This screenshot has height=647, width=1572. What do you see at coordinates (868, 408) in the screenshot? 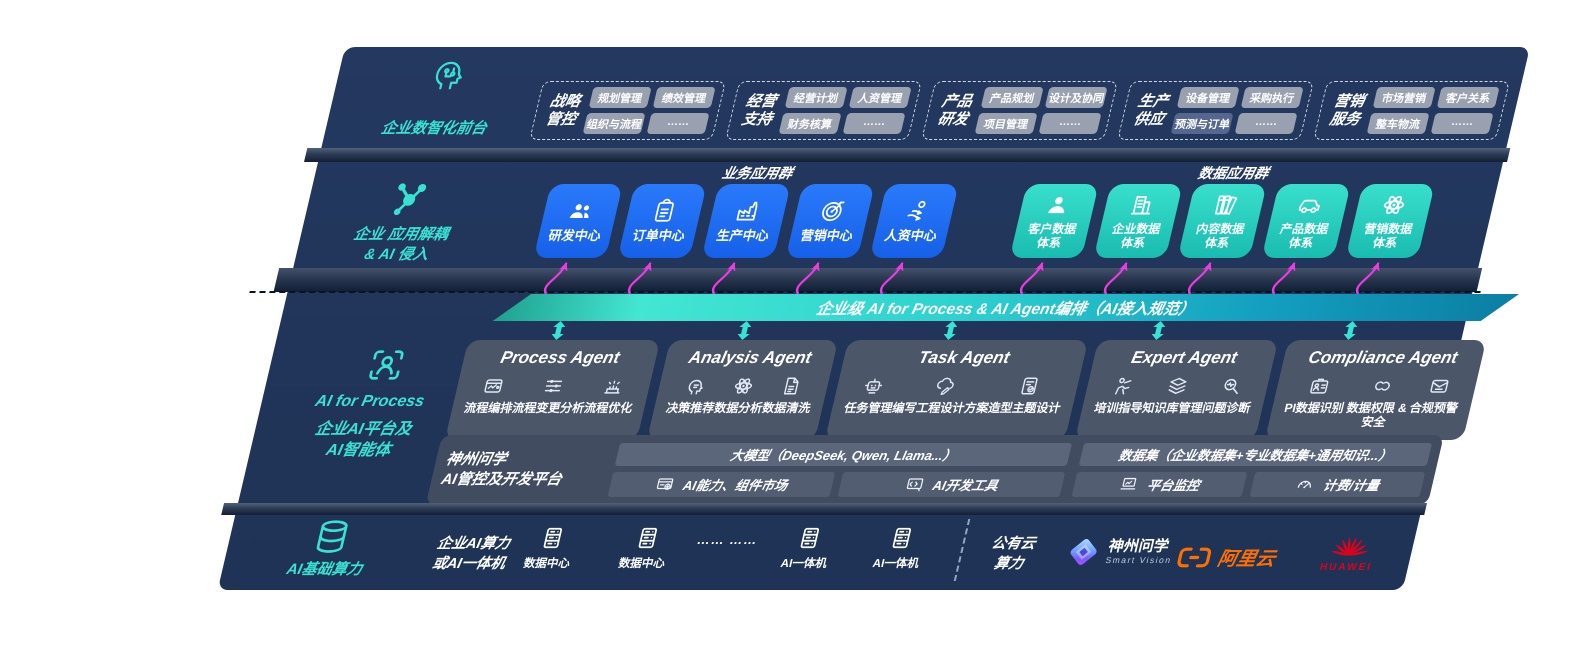
I see `capability-label: 任务管理` at bounding box center [868, 408].